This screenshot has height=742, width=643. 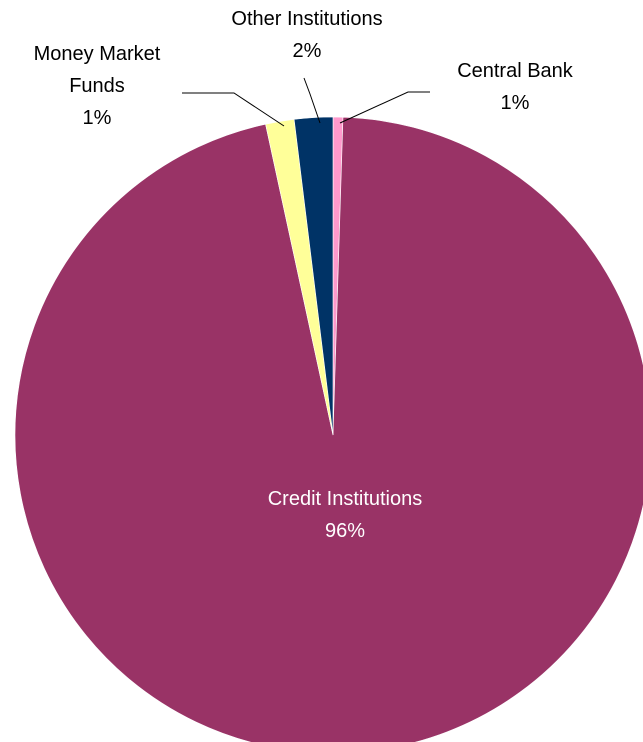 What do you see at coordinates (515, 87) in the screenshot?
I see `slice-label-central-bank: Central Bank 1%` at bounding box center [515, 87].